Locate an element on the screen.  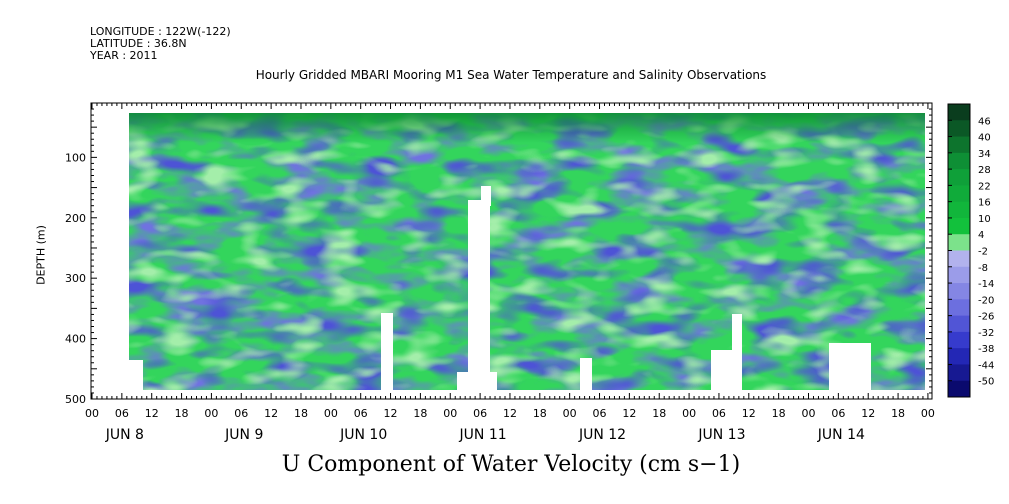
colorbar-label: -20 is located at coordinates (986, 300).